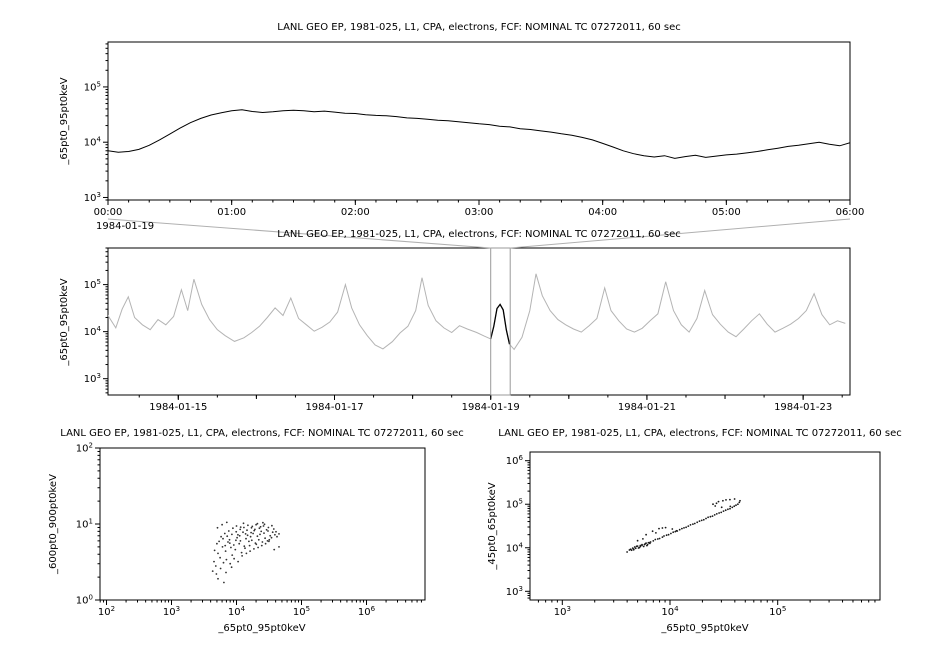 The image size is (926, 652). I want to click on tick-label: 10⁰, so click(84, 600).